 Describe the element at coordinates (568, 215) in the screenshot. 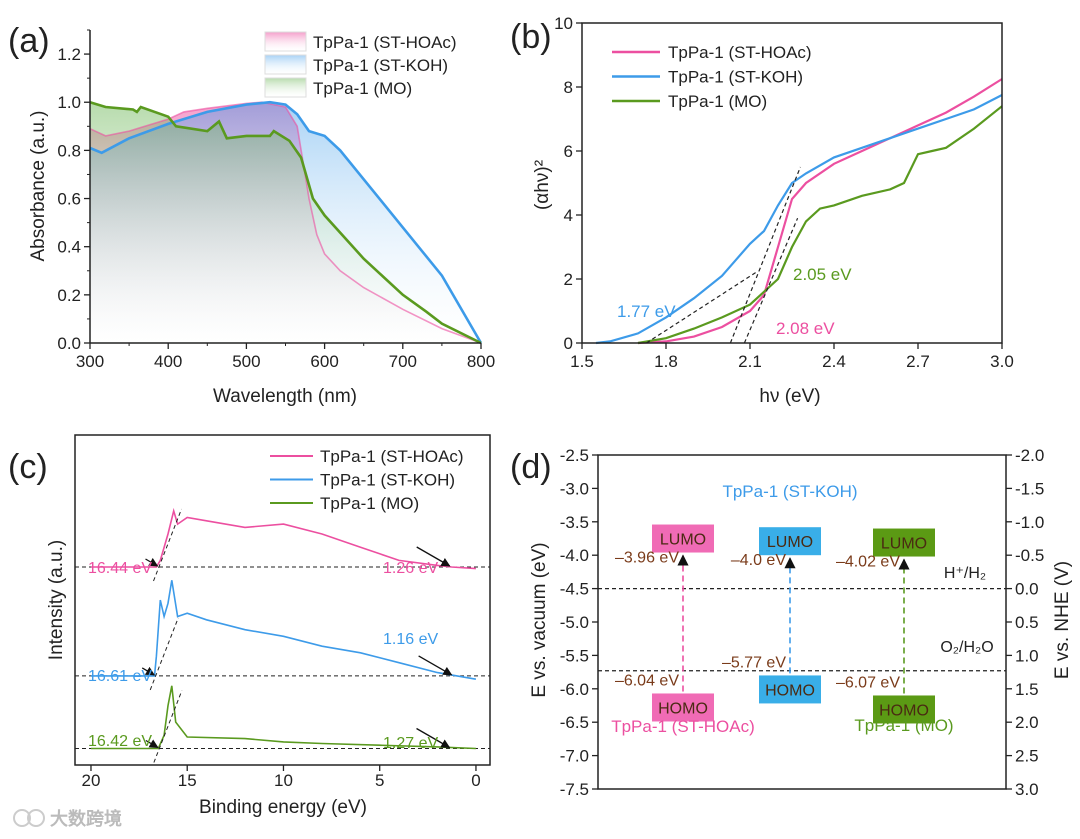

I see `y-tick-label: 4` at that location.